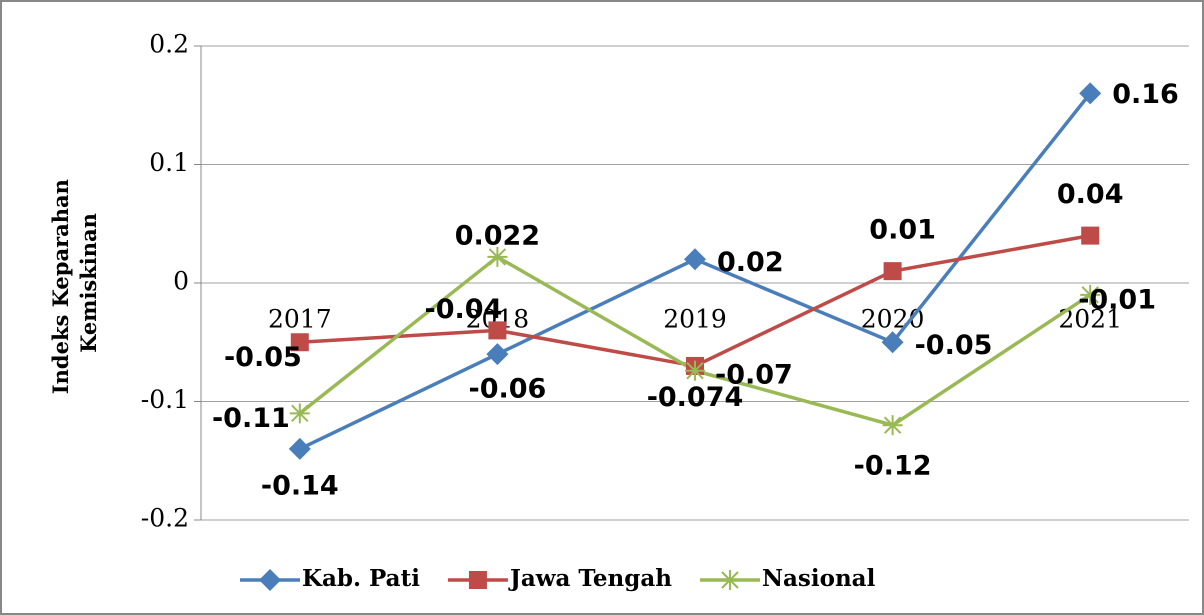 The height and width of the screenshot is (615, 1204). What do you see at coordinates (60, 286) in the screenshot?
I see `y-axis-title-line: Indeks Keparahan` at bounding box center [60, 286].